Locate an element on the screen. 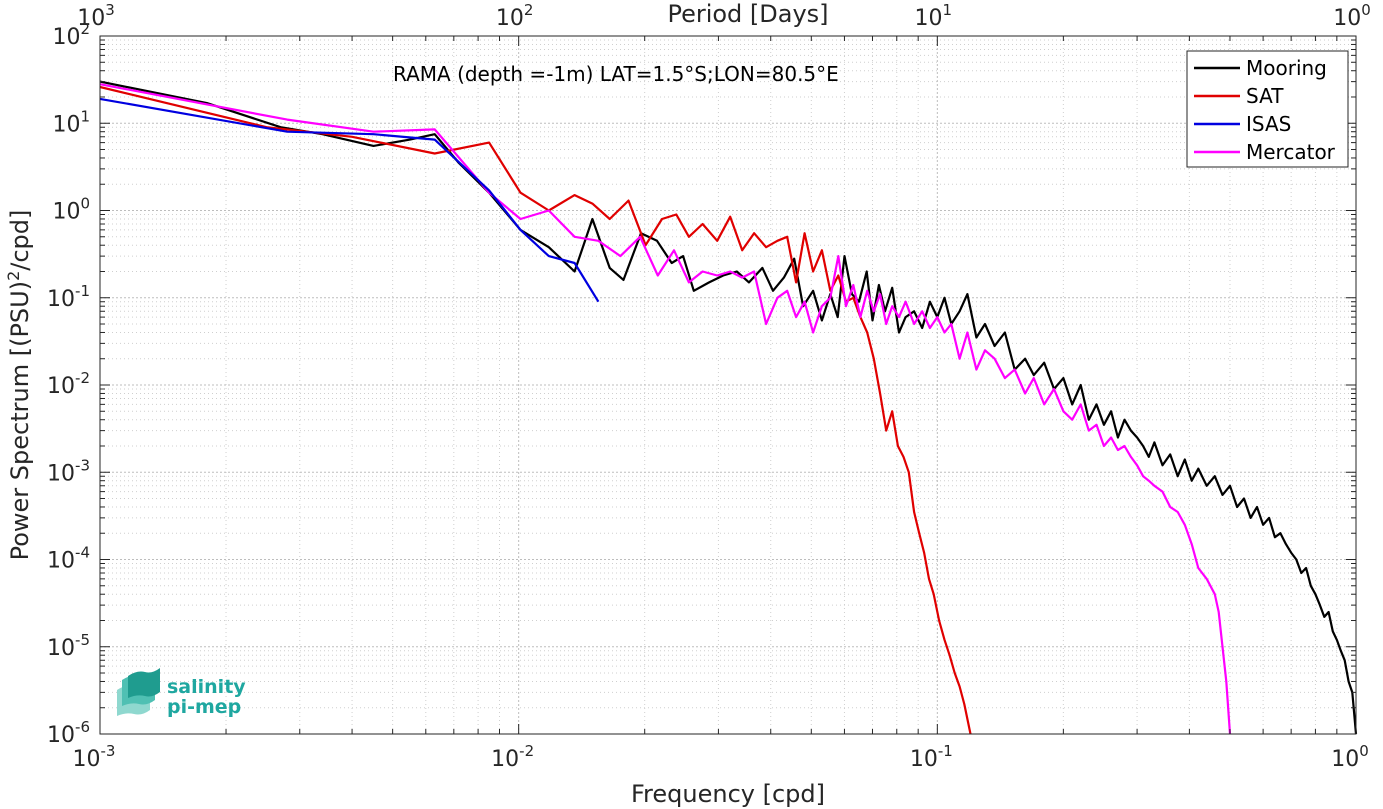  legend-label-mercator: Mercator is located at coordinates (1291, 152).